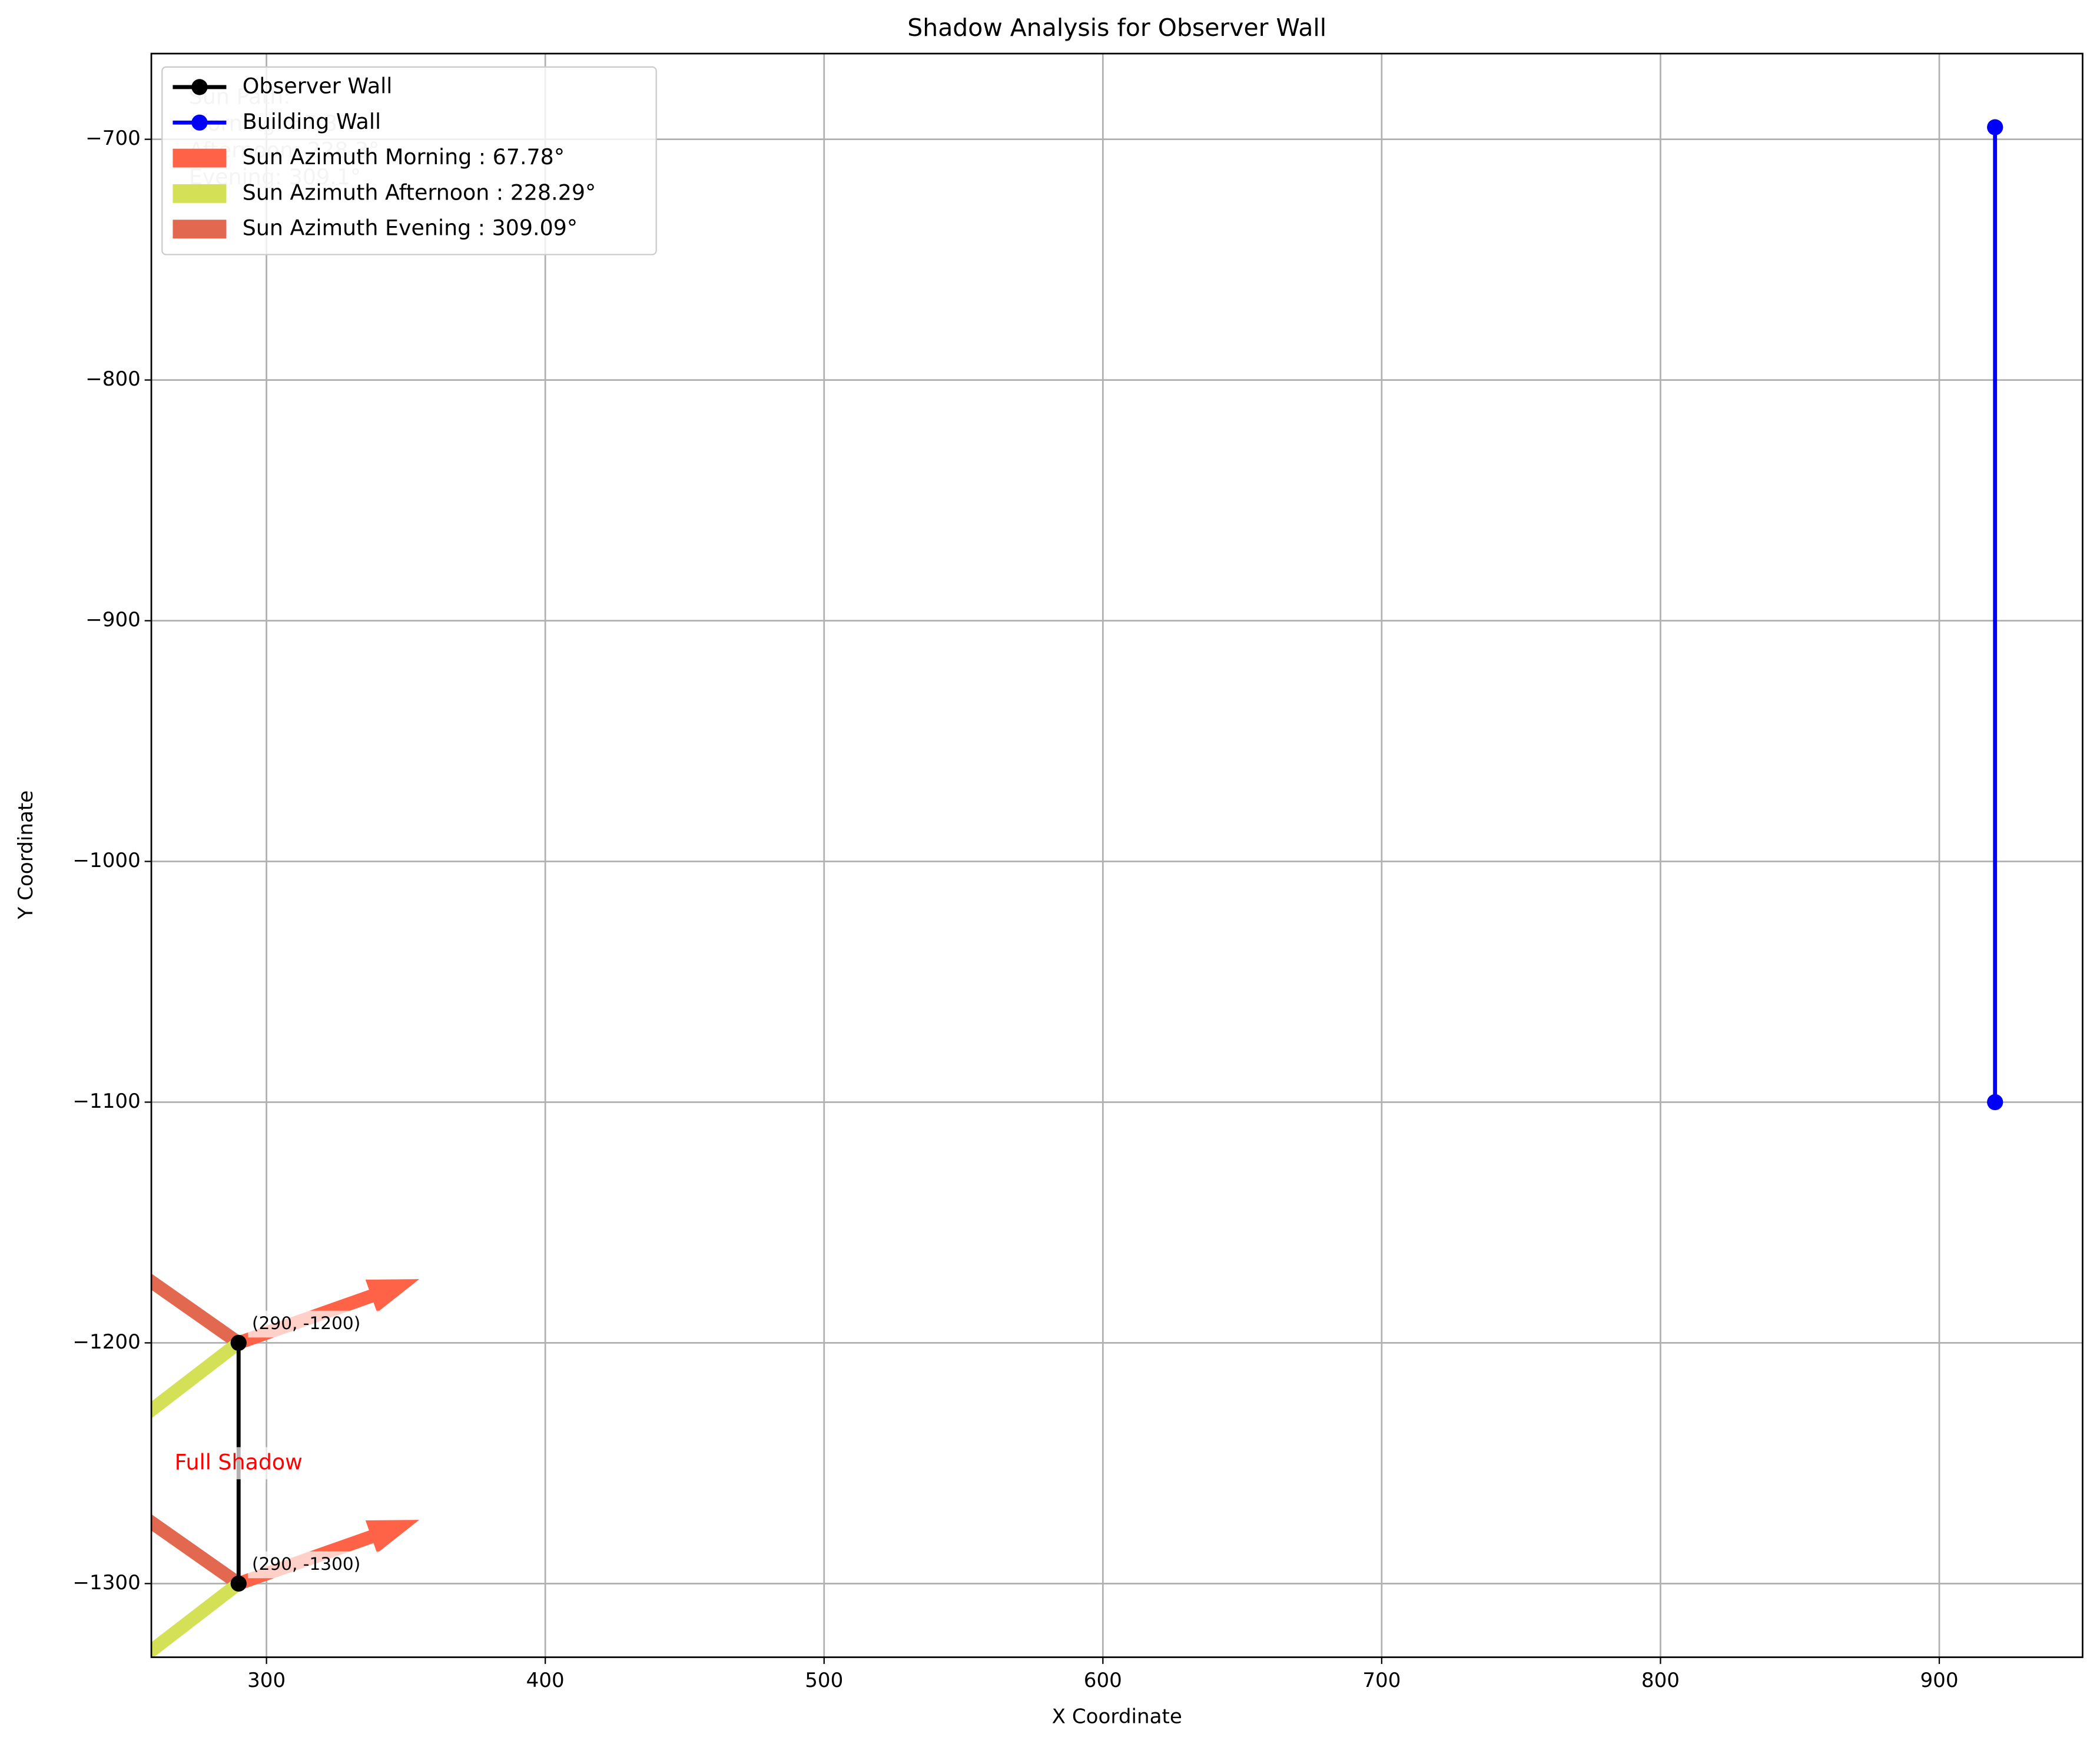 This screenshot has height=1747, width=2100. I want to click on legend-label: Building Wall, so click(312, 121).